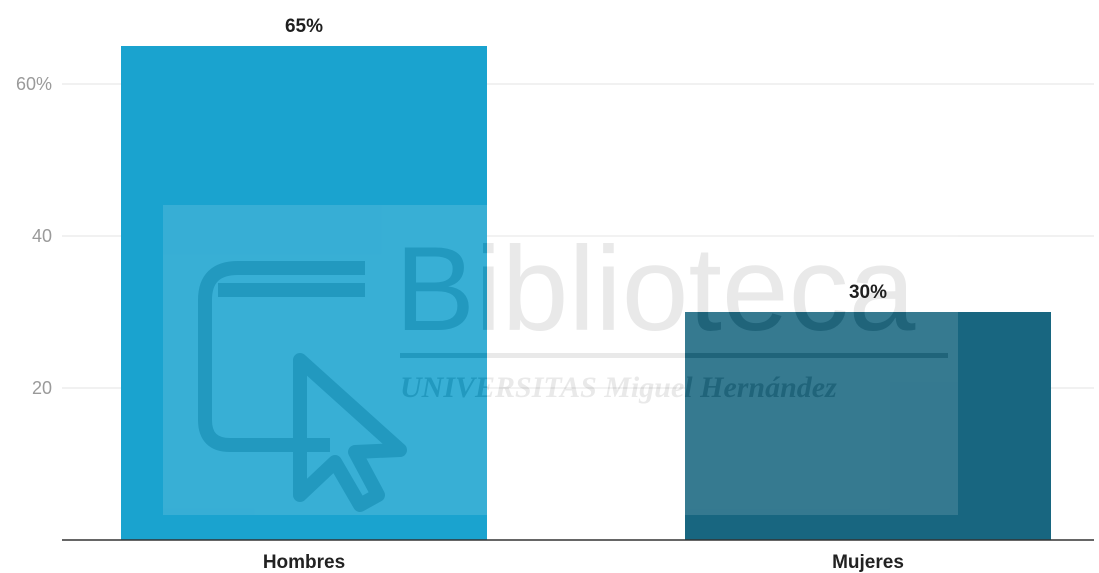 Image resolution: width=1099 pixels, height=573 pixels. Describe the element at coordinates (868, 562) in the screenshot. I see `x-tick-label: Mujeres` at that location.